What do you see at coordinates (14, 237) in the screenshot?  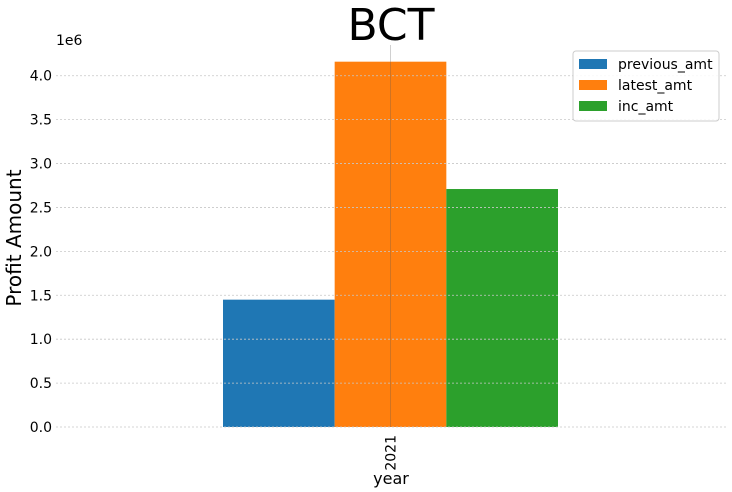 I see `y-axis-label: Profit Amount` at bounding box center [14, 237].